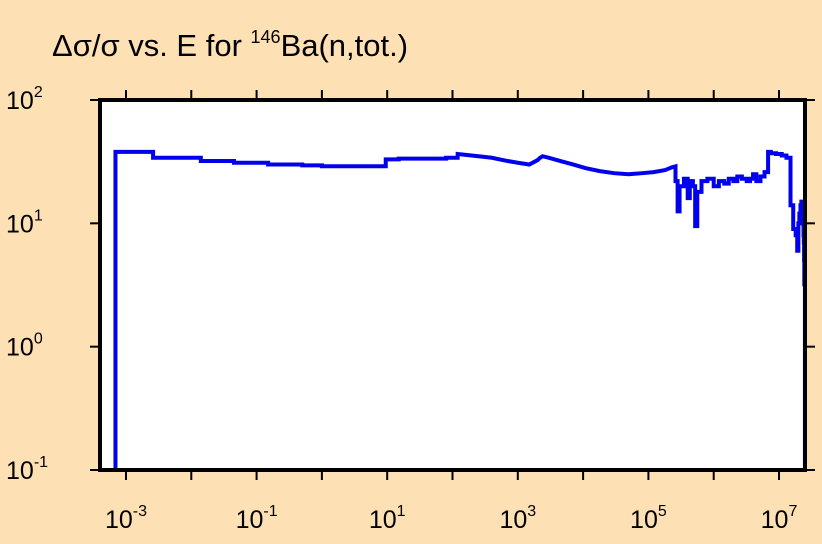 This screenshot has height=544, width=822. I want to click on x-tick-exponent: 7, so click(792, 511).